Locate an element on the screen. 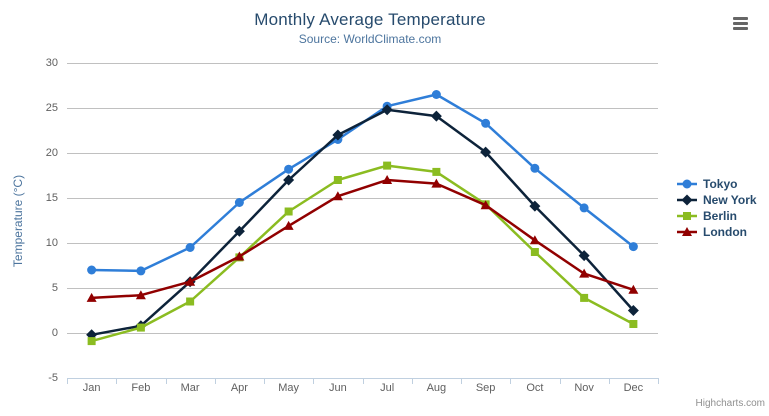 The height and width of the screenshot is (416, 769). legend-item-berlin: Berlin is located at coordinates (716, 216).